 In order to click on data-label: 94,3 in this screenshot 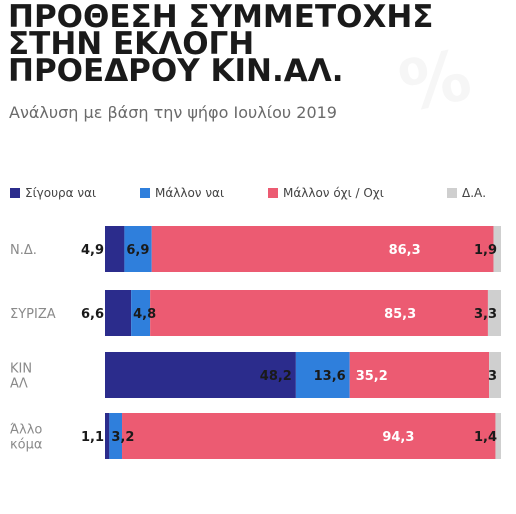, I will do `click(398, 437)`.